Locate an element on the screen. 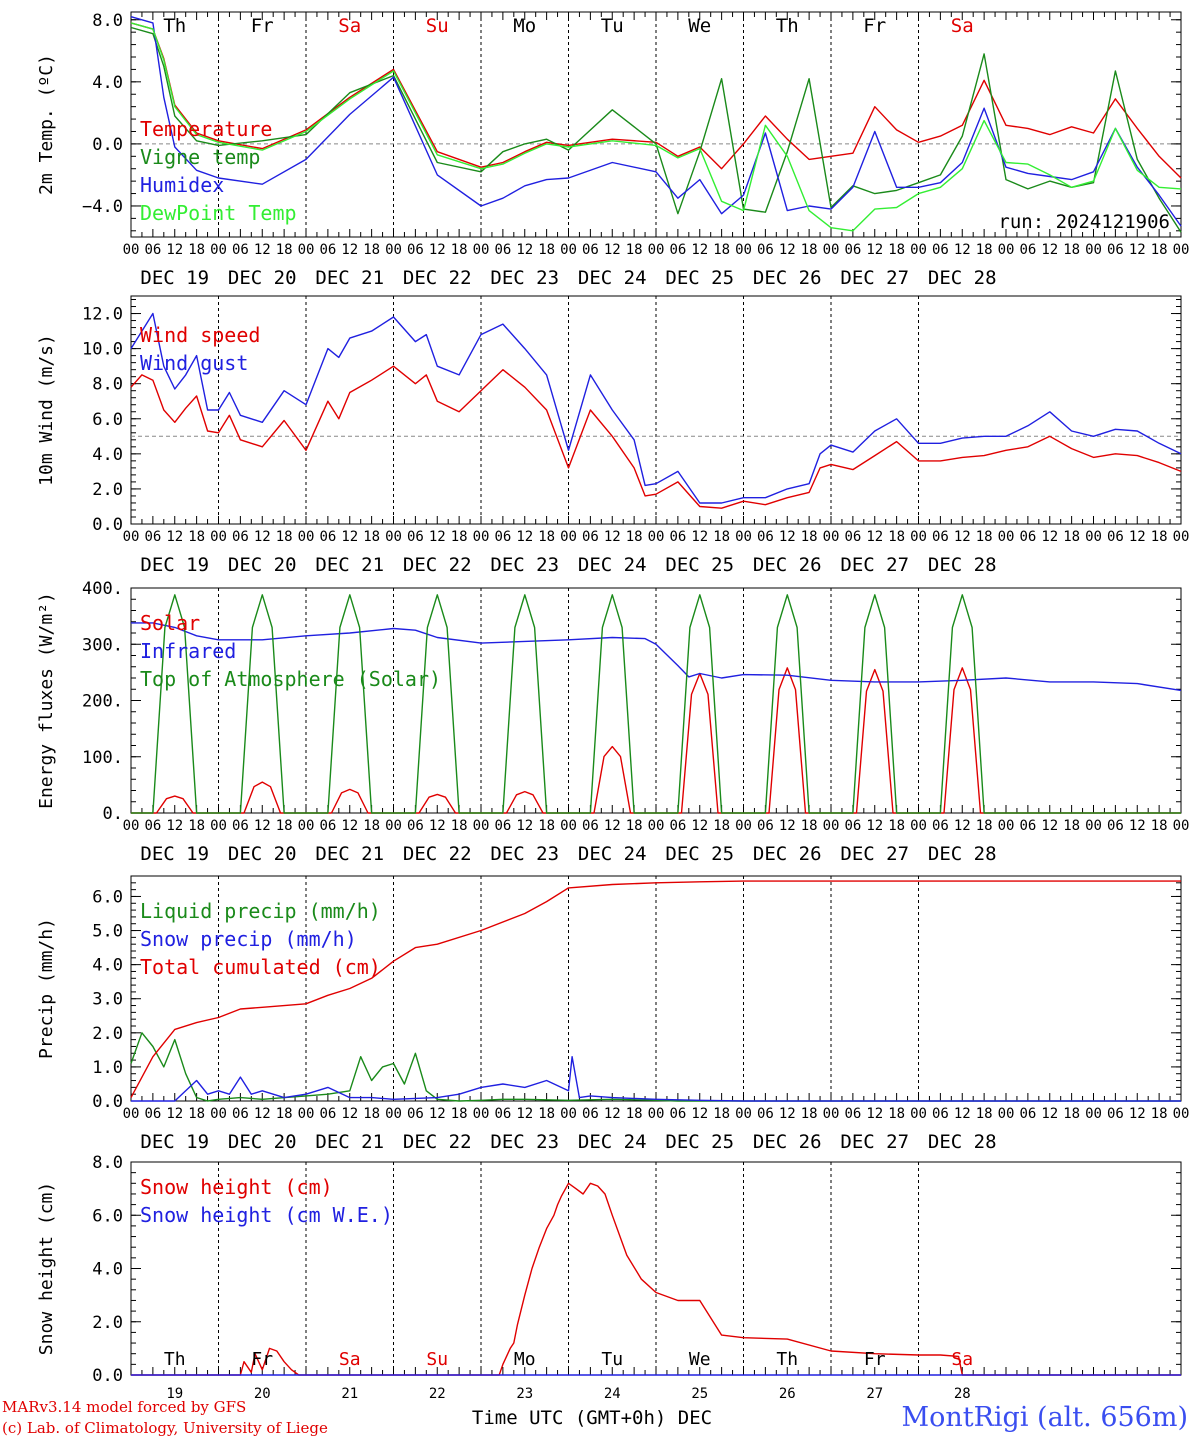  y-tick-label: 0.0 is located at coordinates (107, 1376).